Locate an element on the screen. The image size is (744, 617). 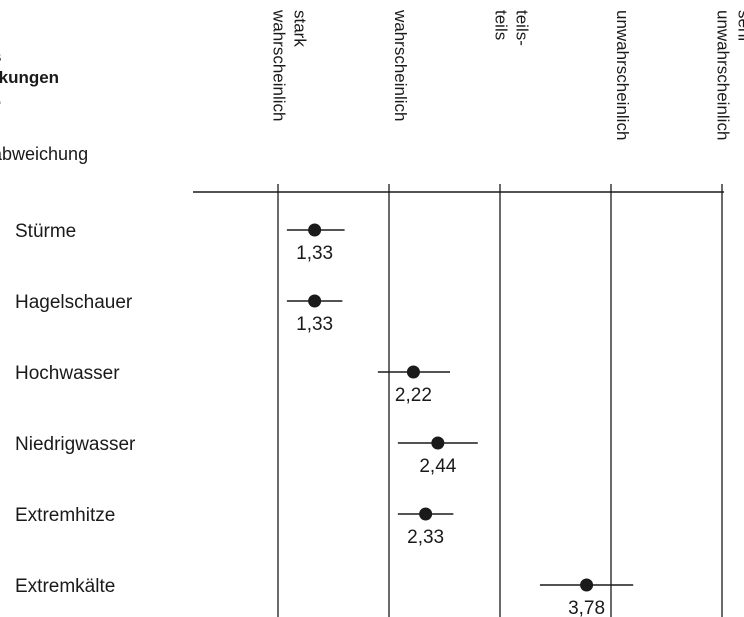
chart-header: s rkungen .. is located at coordinates (95, 77).